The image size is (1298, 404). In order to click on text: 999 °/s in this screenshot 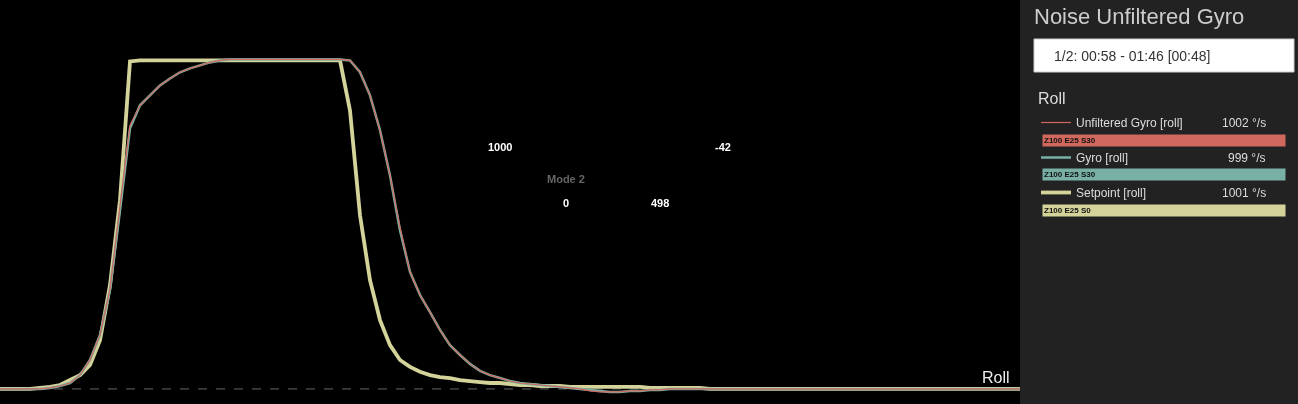, I will do `click(1247, 158)`.